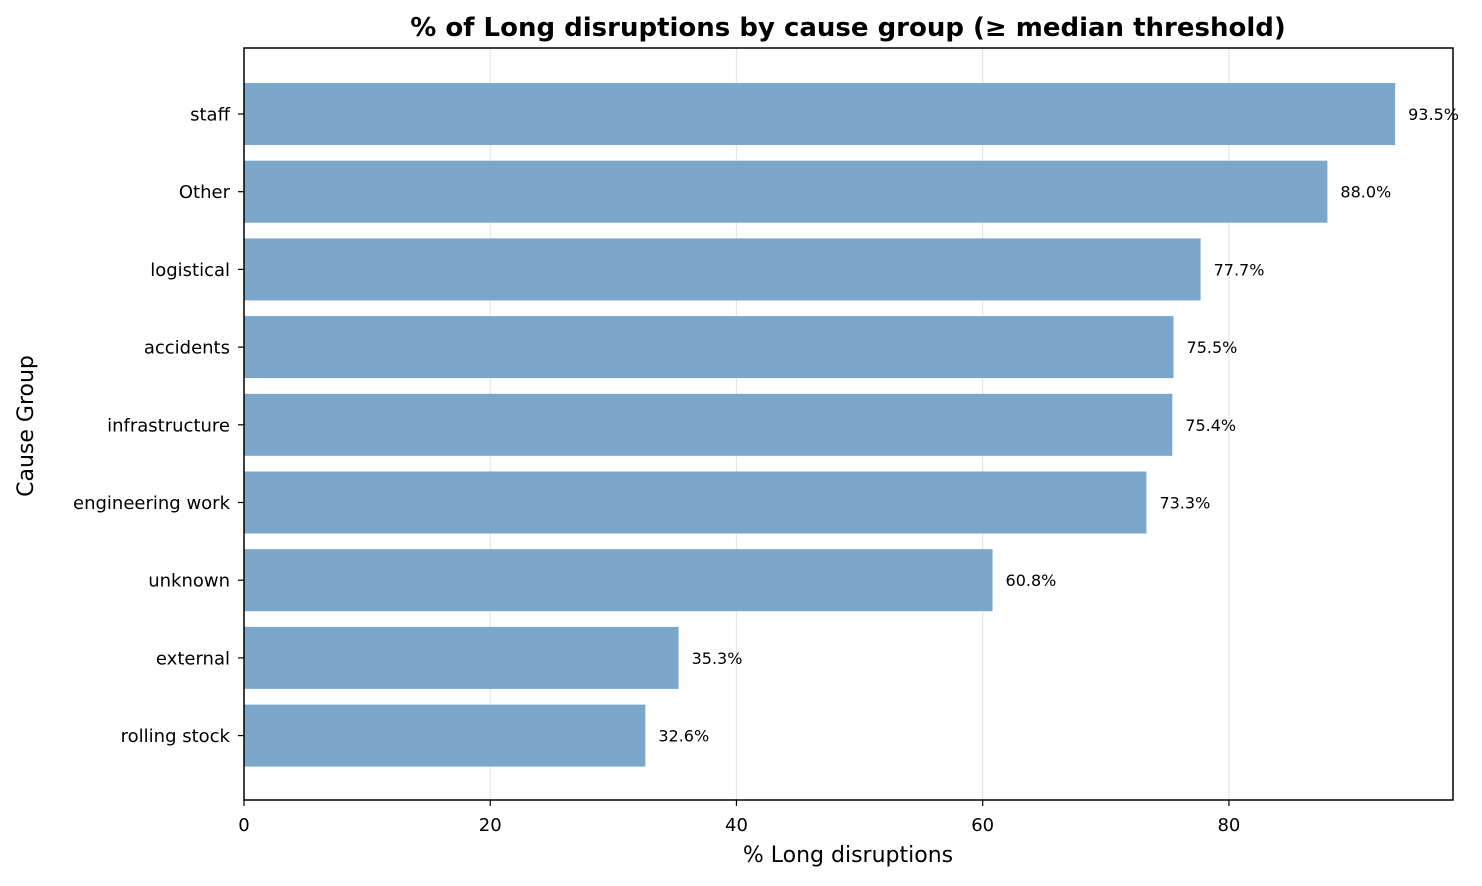  What do you see at coordinates (683, 736) in the screenshot?
I see `bar-value-label: 32.6%` at bounding box center [683, 736].